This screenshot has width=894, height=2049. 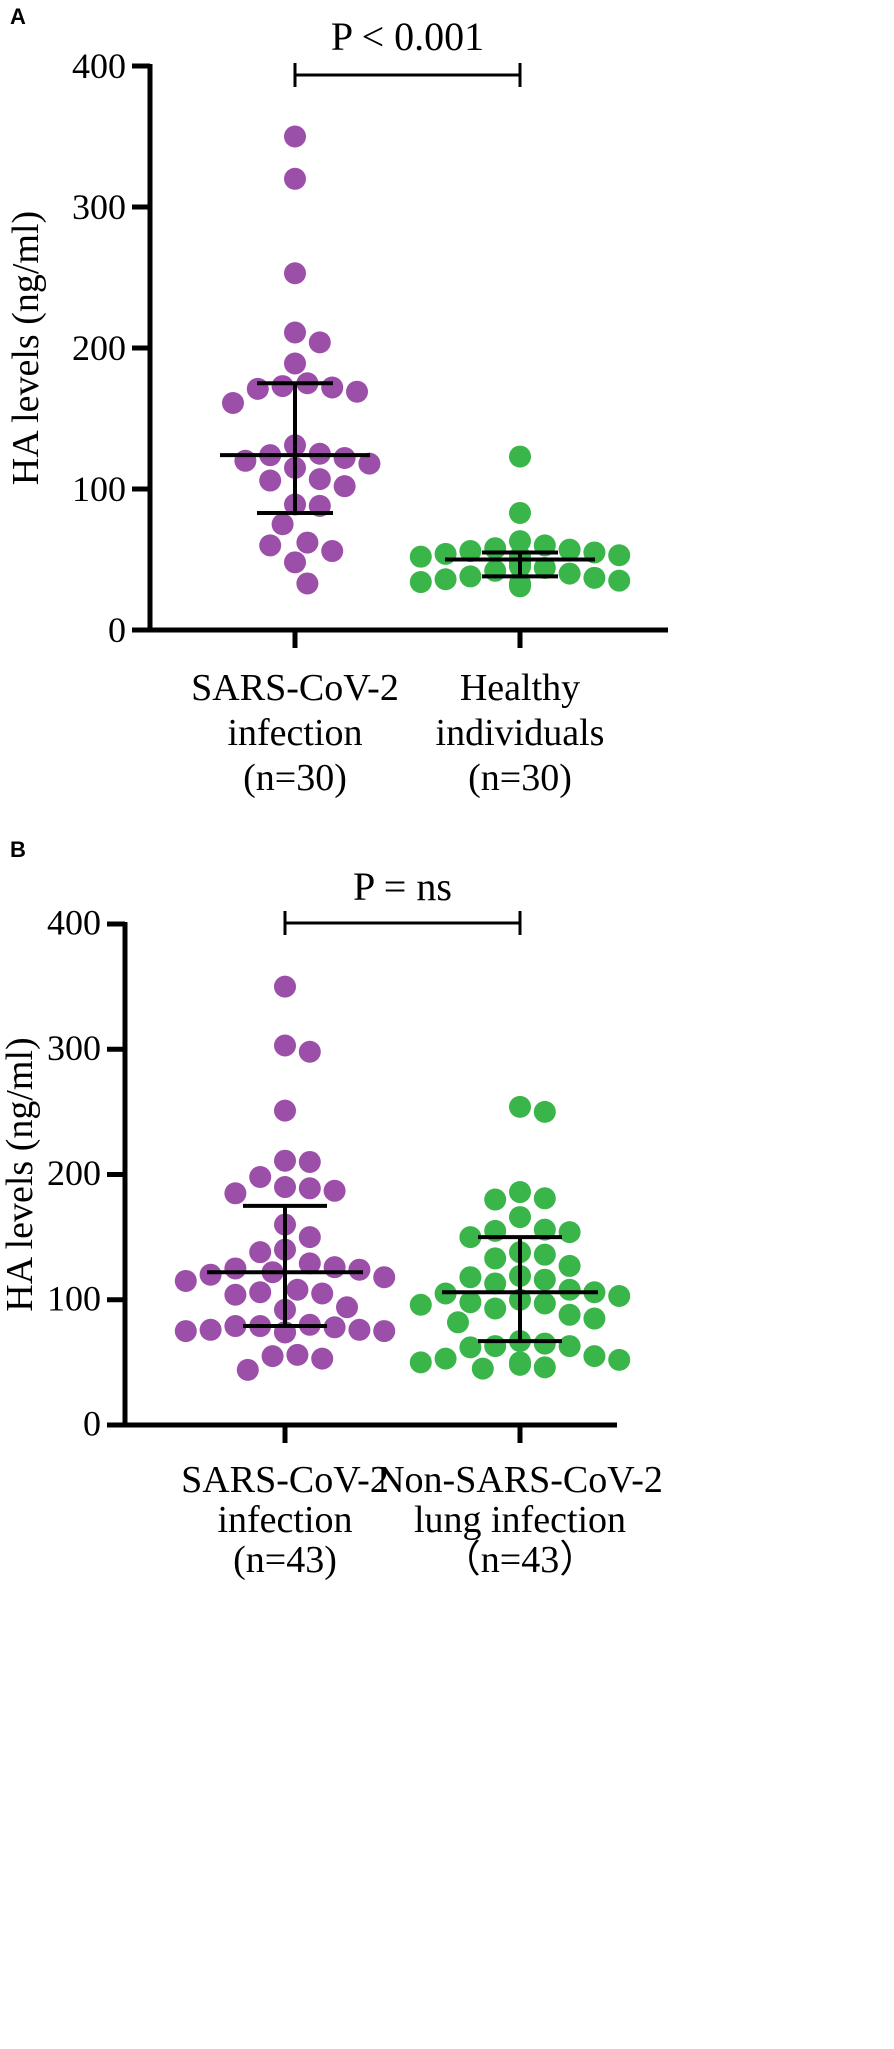 I want to click on category-label-line: infection, so click(x=294, y=733).